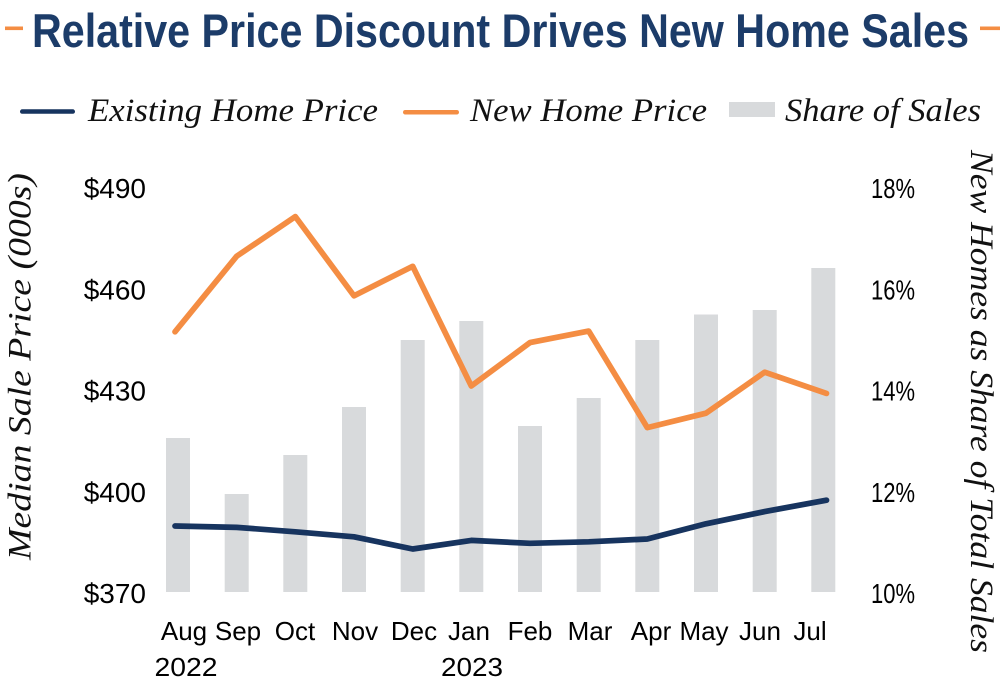  I want to click on svg-text: 16%, so click(893, 289).